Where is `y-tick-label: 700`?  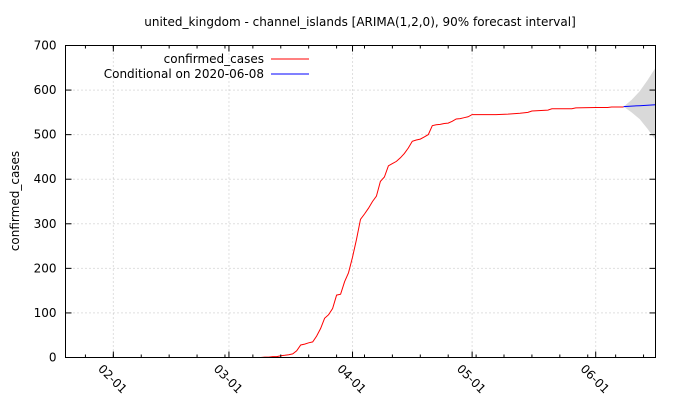 y-tick-label: 700 is located at coordinates (45, 46).